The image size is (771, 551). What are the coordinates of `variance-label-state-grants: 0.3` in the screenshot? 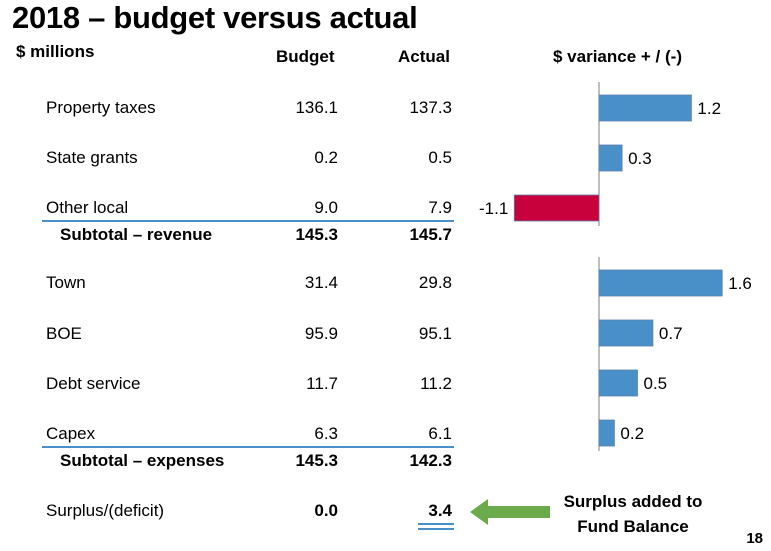 It's located at (640, 158).